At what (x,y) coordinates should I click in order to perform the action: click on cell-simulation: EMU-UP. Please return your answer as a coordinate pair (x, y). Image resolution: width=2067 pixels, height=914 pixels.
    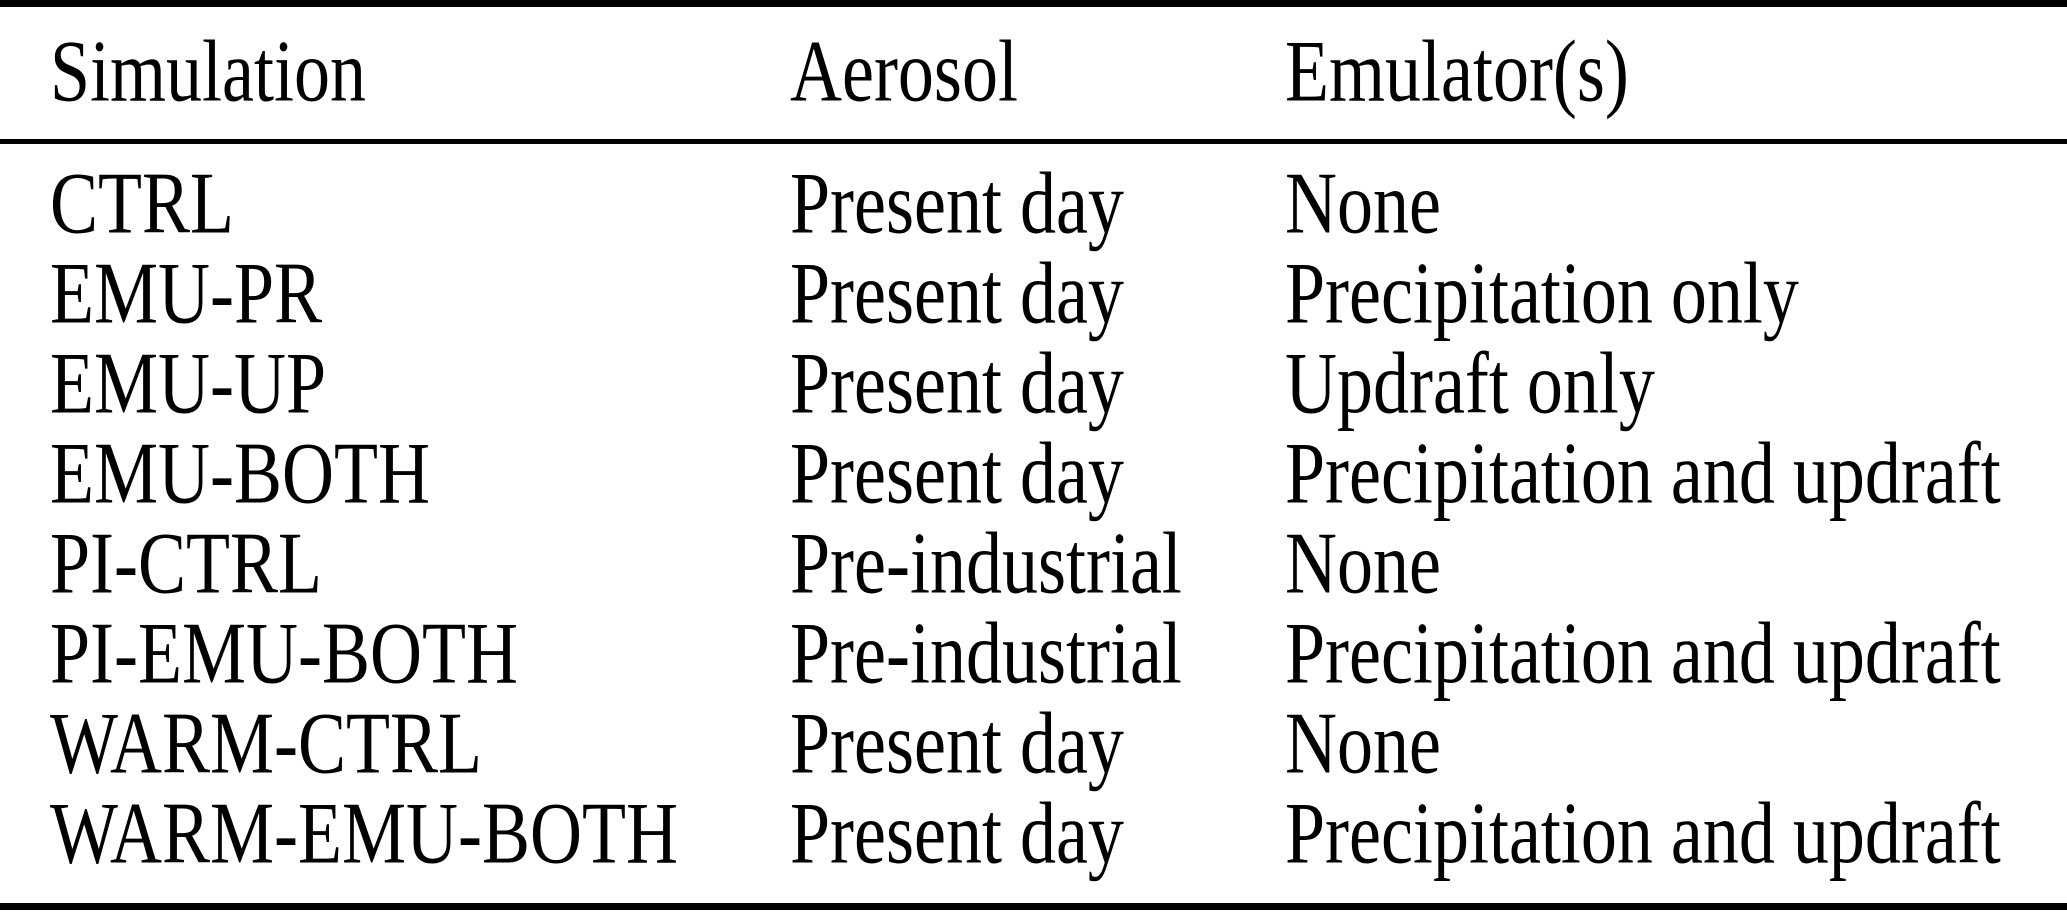
    Looking at the image, I should click on (188, 383).